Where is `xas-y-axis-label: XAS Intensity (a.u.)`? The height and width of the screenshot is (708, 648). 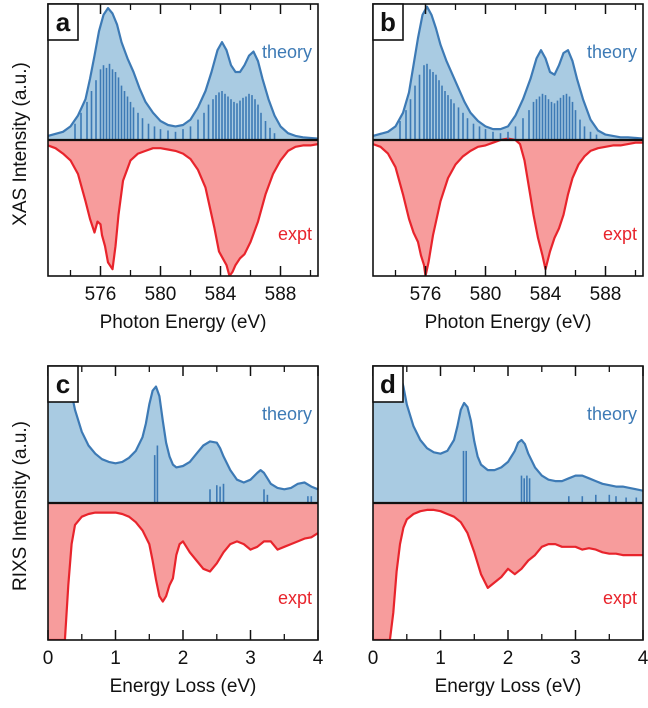
xas-y-axis-label: XAS Intensity (a.u.) is located at coordinates (20, 144).